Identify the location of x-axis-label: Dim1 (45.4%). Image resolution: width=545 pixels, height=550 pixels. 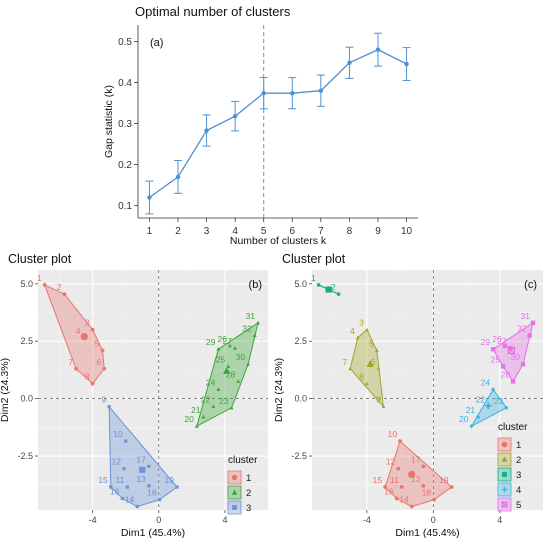
(153, 533).